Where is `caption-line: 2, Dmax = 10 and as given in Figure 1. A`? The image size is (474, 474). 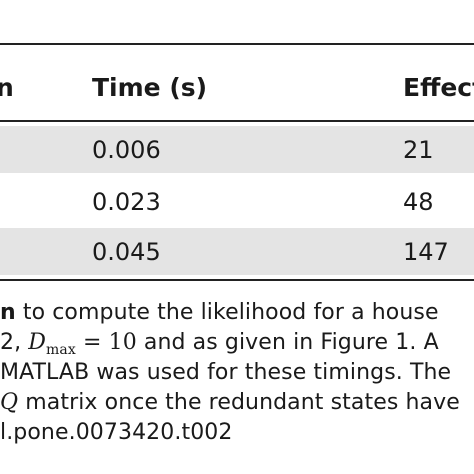
caption-line: 2, Dmax = 10 and as given in Figure 1. A is located at coordinates (237, 343).